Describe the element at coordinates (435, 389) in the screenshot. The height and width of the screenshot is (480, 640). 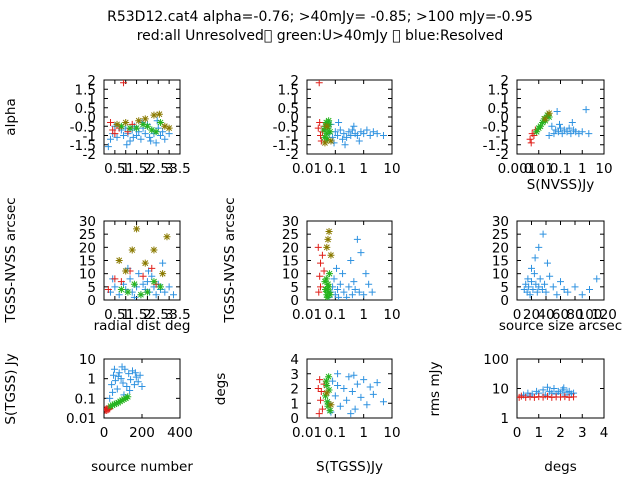
I see `y-axis-label: rms mJy` at that location.